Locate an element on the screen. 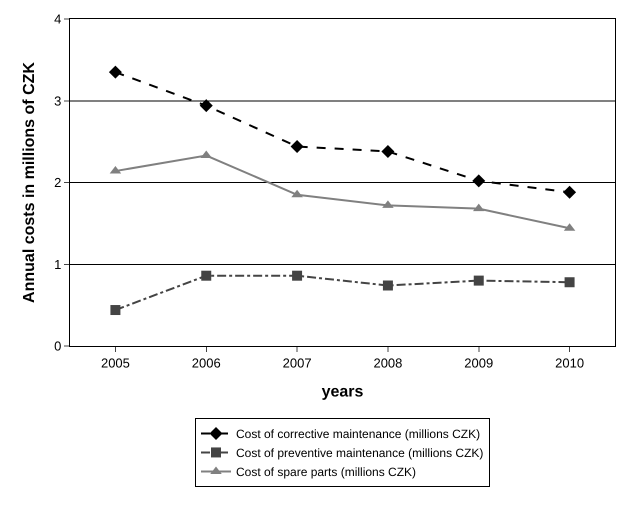 The width and height of the screenshot is (630, 506). x-tick-label: 2009 is located at coordinates (479, 363).